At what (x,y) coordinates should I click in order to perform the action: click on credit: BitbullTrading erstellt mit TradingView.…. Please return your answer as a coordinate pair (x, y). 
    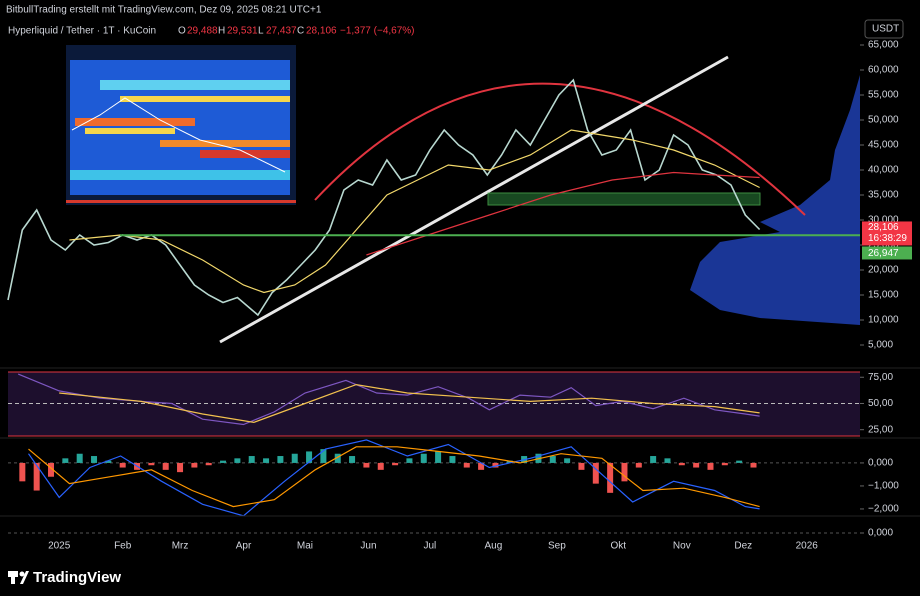
    Looking at the image, I should click on (164, 10).